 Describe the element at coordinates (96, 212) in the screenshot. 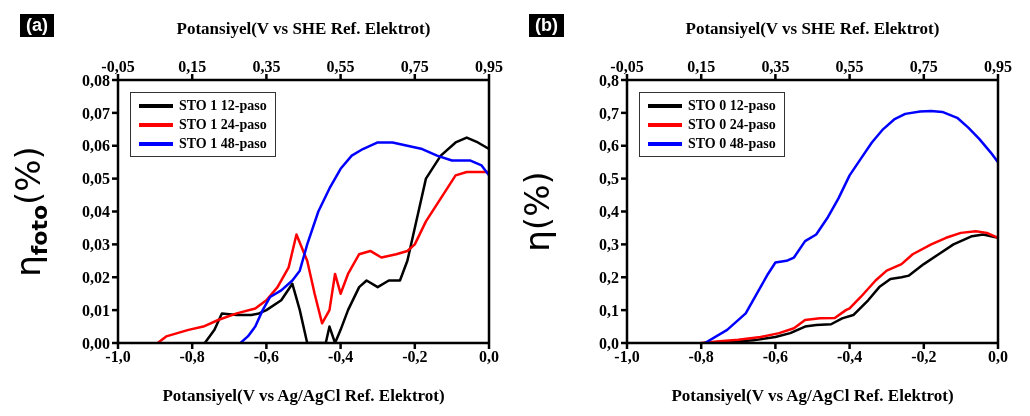

I see `y-tick-label: 0,04` at that location.